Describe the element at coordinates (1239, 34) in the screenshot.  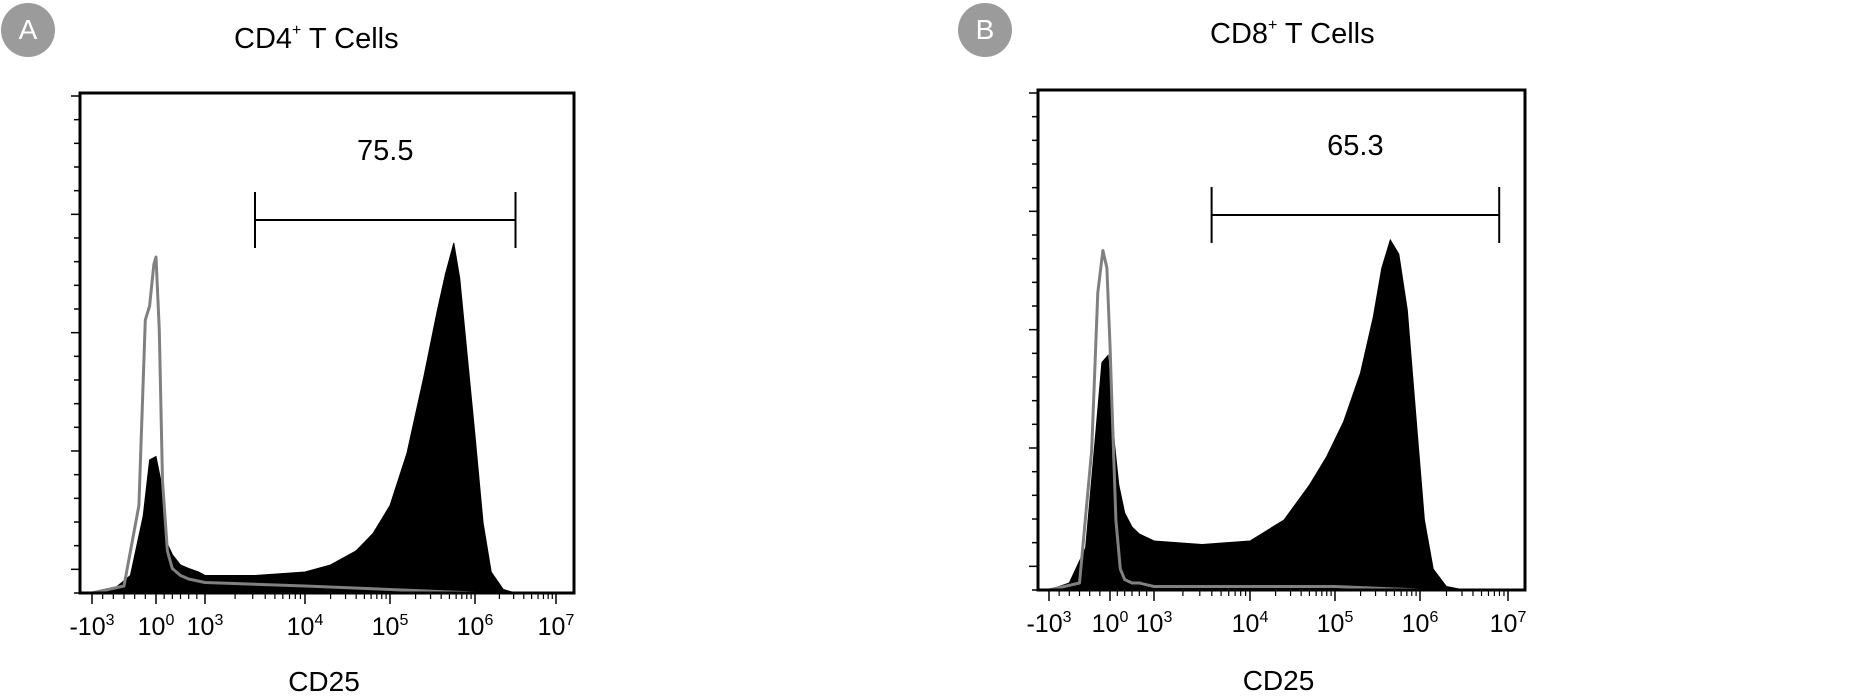
I see `title-main: CD8` at that location.